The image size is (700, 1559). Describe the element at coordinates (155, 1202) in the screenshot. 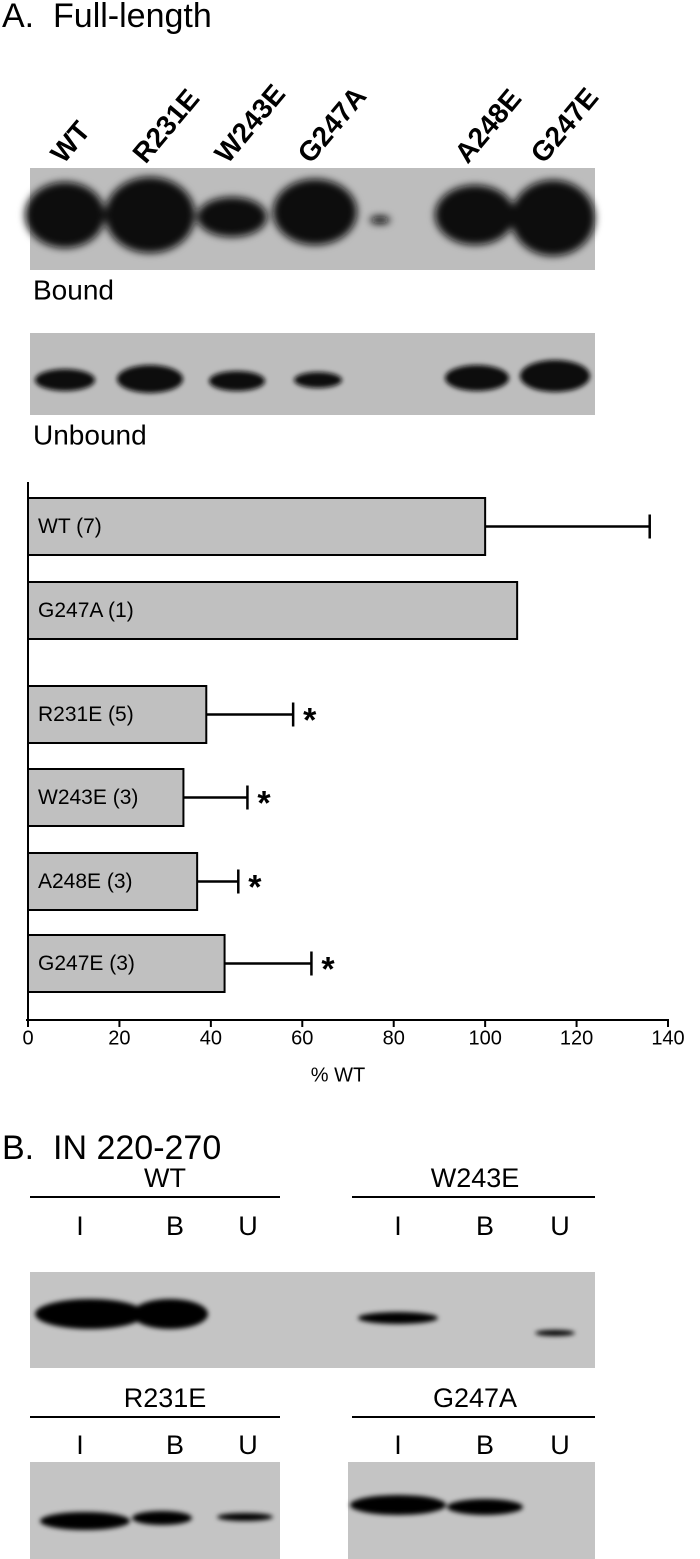

I see `group-wt: WT I B U` at that location.